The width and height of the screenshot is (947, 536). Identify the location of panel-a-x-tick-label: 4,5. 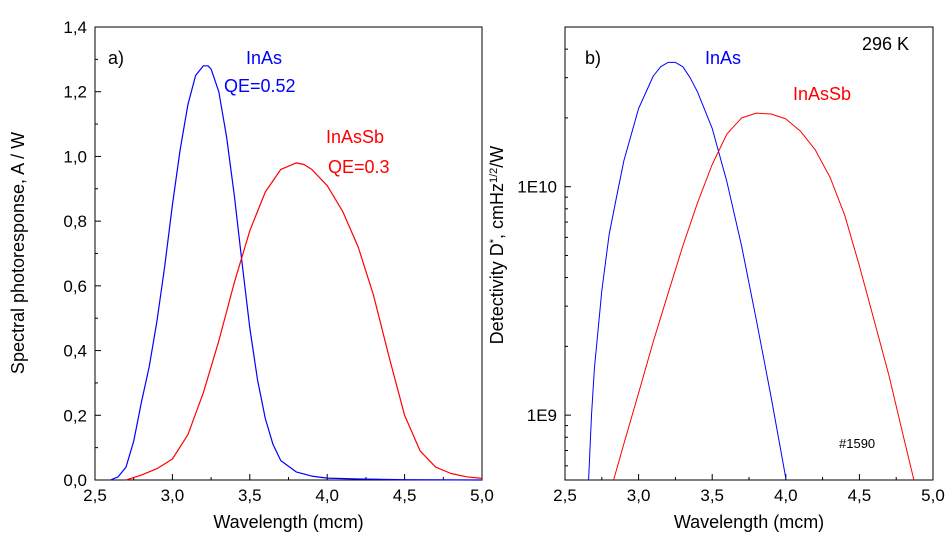
(405, 495).